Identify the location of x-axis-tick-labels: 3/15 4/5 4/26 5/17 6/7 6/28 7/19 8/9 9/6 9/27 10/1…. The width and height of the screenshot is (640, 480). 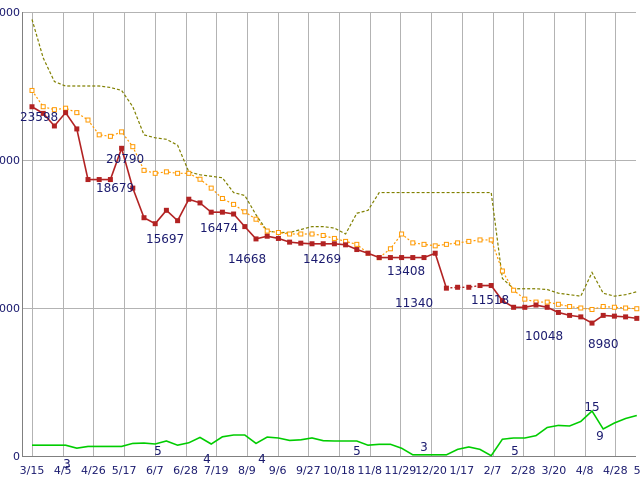
(330, 470).